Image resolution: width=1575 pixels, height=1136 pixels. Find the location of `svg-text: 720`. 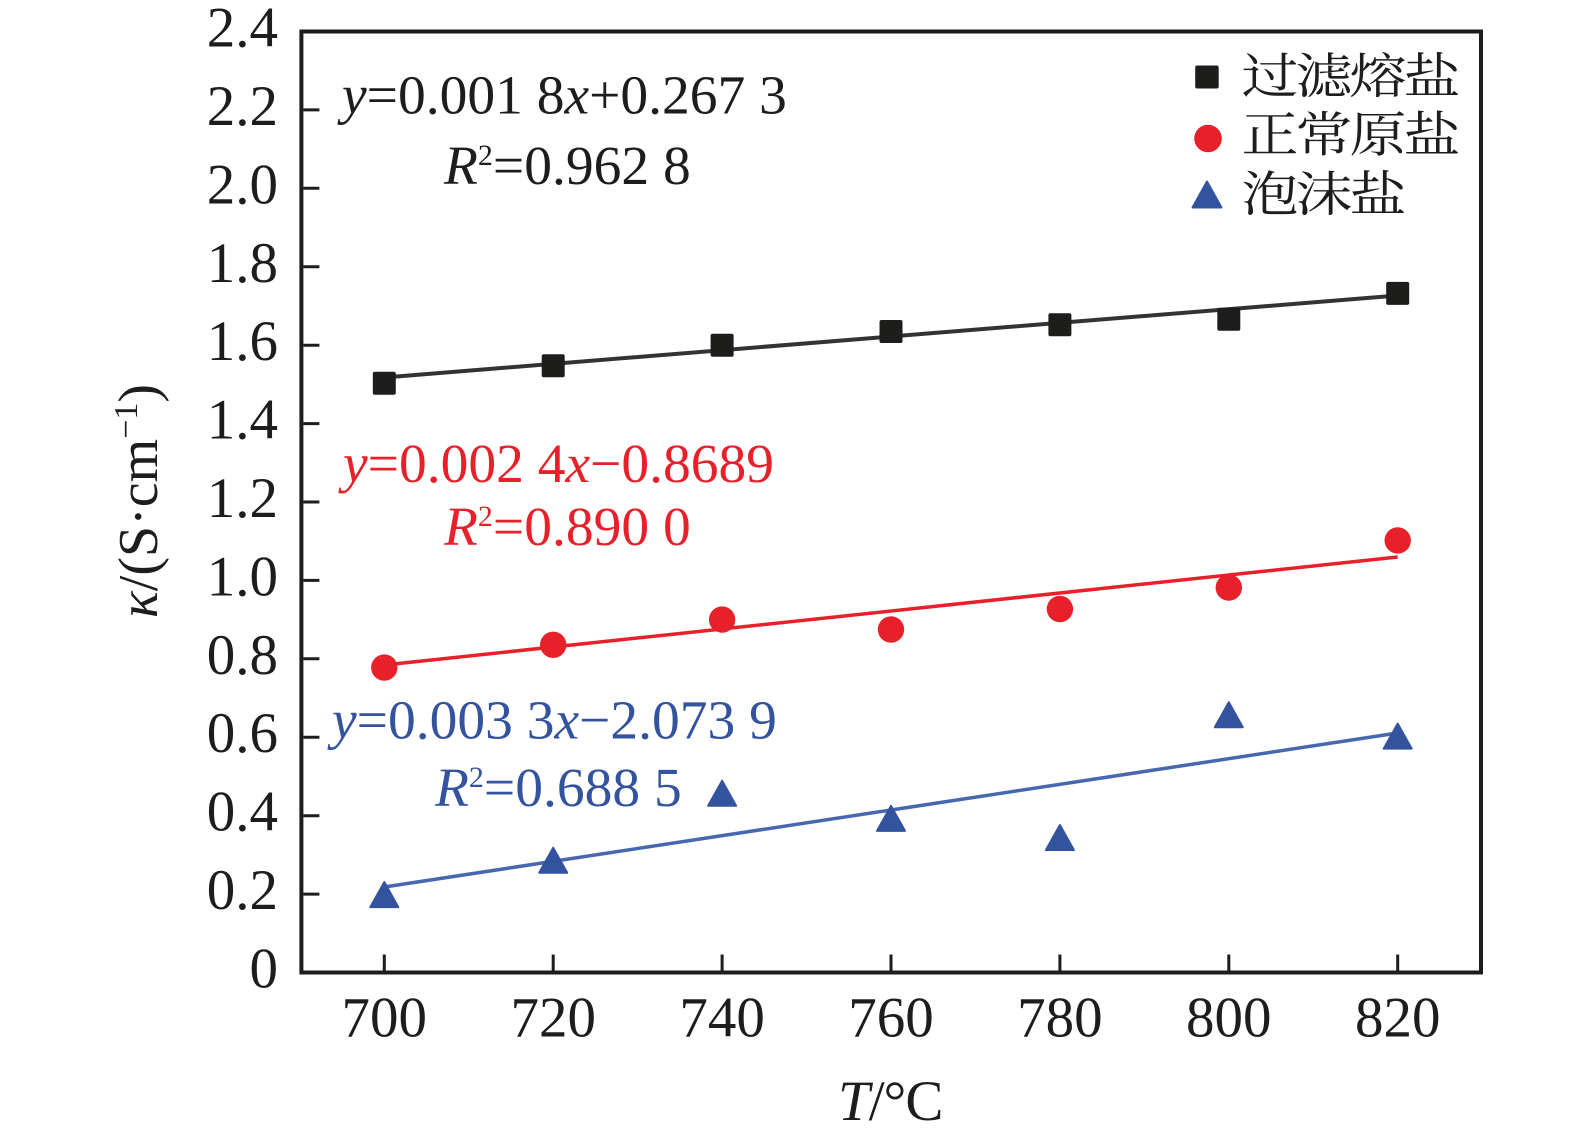

svg-text: 720 is located at coordinates (553, 1018).